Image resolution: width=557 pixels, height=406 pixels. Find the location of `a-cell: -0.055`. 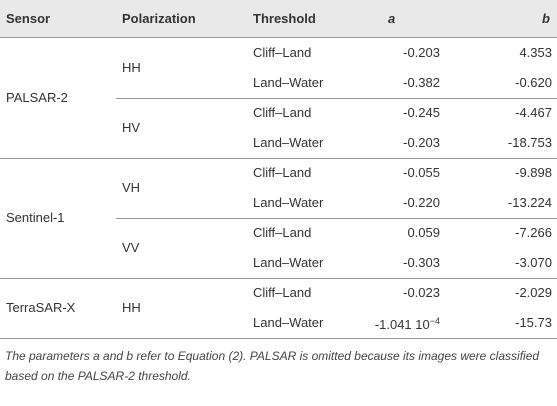

a-cell: -0.055 is located at coordinates (421, 172).